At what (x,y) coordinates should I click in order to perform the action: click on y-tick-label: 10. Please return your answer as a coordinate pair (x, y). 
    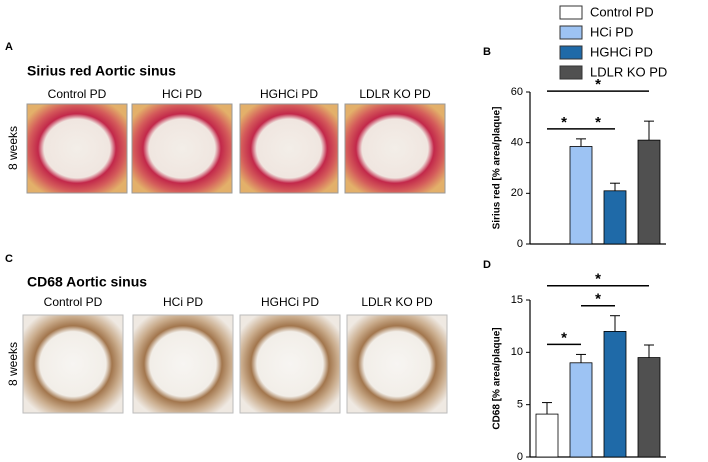
    Looking at the image, I should click on (517, 352).